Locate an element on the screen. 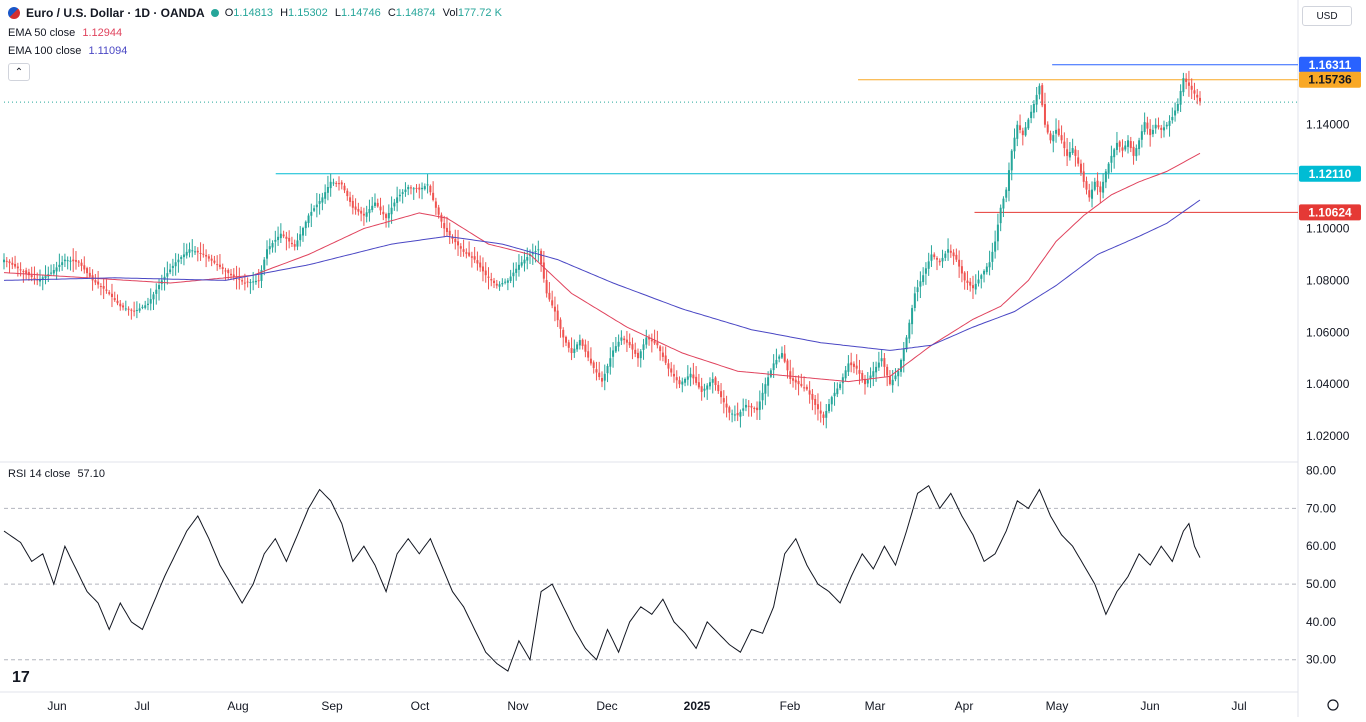 Image resolution: width=1366 pixels, height=722 pixels. gear-icon is located at coordinates (1333, 705).